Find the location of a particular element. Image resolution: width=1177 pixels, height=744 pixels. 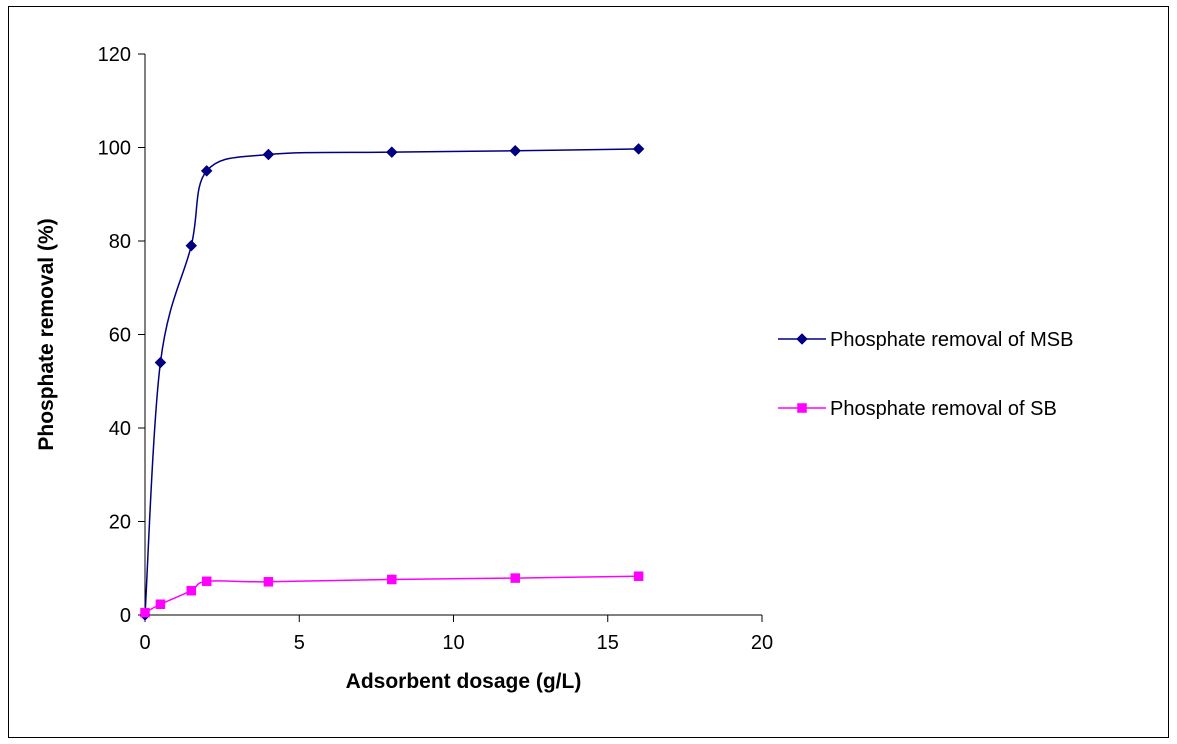

x-tick-label: 20 is located at coordinates (762, 643).